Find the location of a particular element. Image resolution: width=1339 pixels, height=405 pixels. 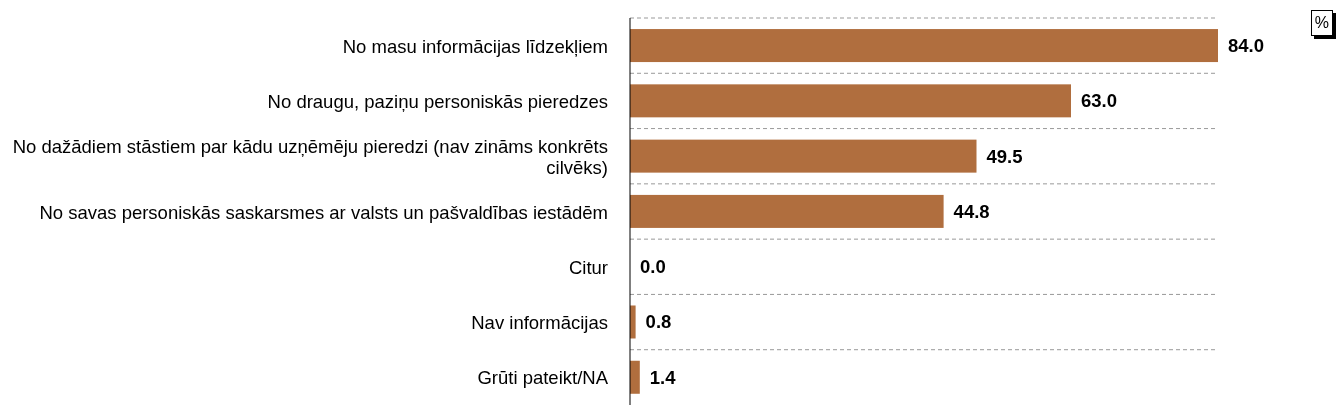

y-tick-label: No savas personiskās saskarsmes ar valsts un pašvaldības iestādēm is located at coordinates (323, 211).